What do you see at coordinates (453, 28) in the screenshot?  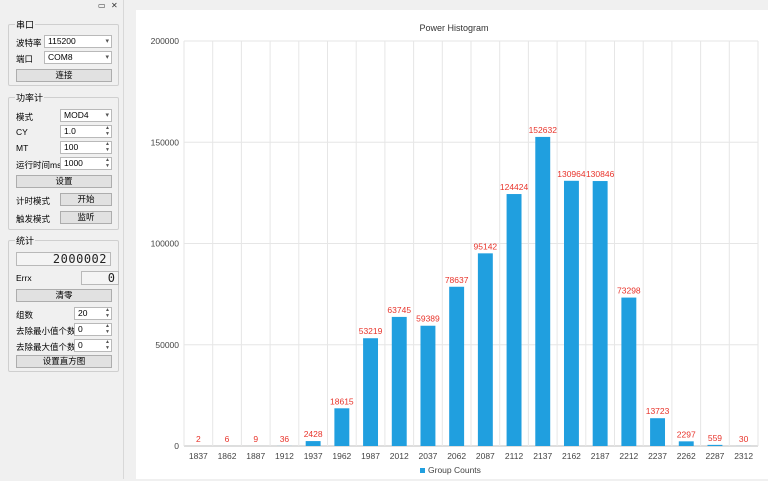 I see `chart-title: Power Histogram` at bounding box center [453, 28].